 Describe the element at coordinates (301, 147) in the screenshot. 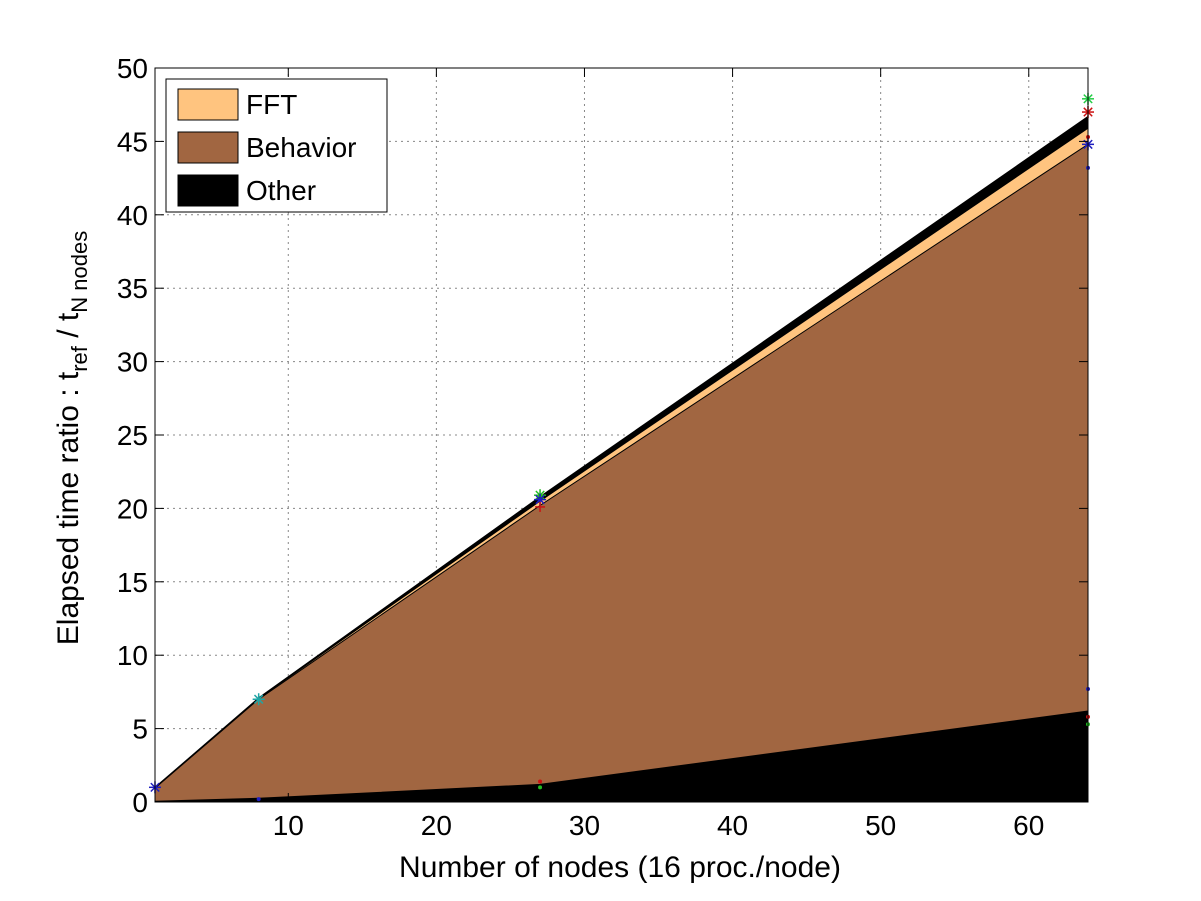

I see `legend-label: Behavior` at that location.